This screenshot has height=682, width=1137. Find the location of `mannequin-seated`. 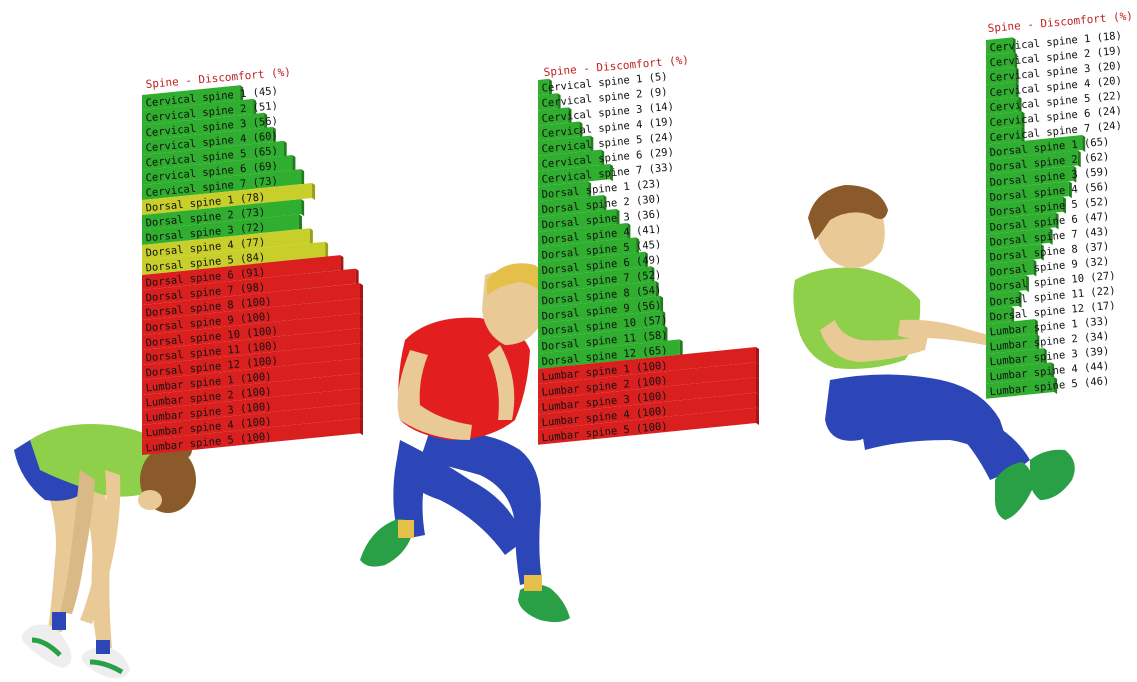

mannequin-seated is located at coordinates (934, 352).